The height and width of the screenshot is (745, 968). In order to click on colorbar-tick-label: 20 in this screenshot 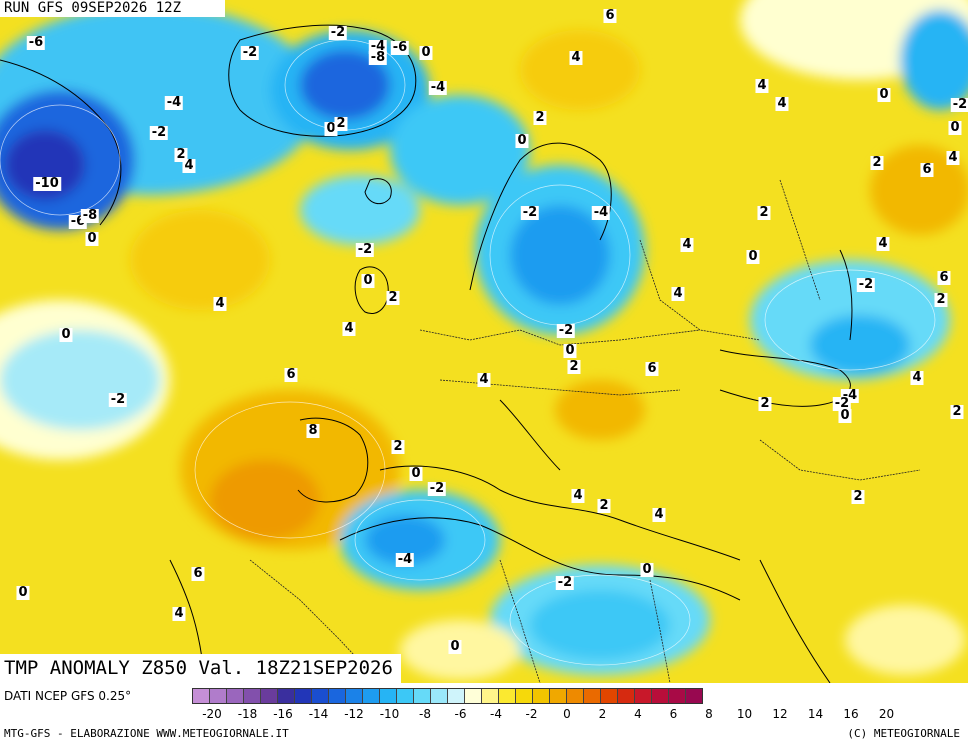, I will do `click(886, 714)`.